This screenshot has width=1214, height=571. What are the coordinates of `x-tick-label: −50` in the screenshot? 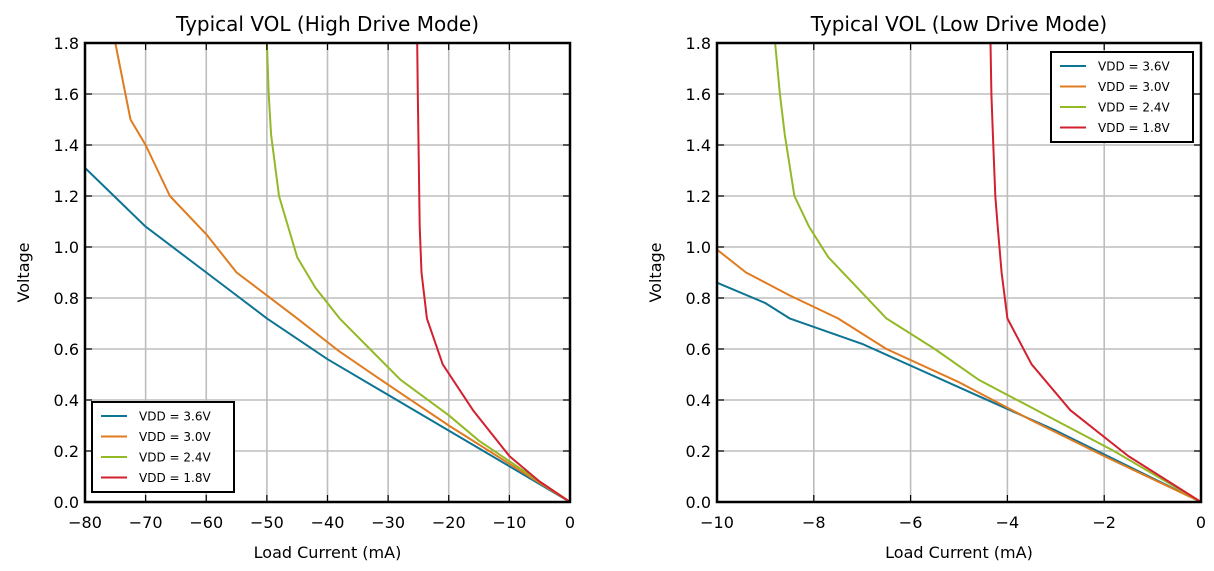 It's located at (267, 522).